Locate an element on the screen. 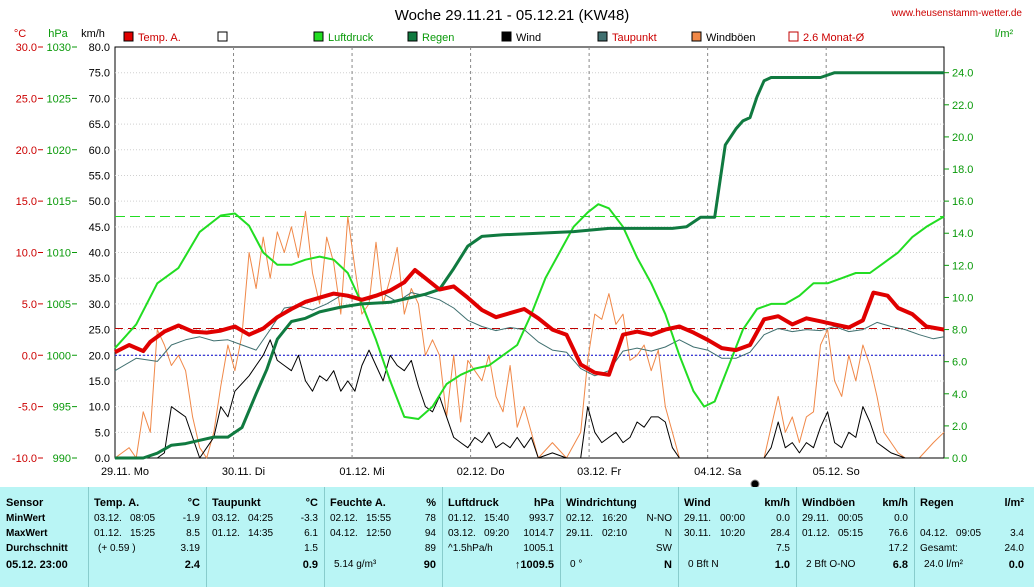 Image resolution: width=1034 pixels, height=587 pixels. hum-max-date: 04.12. is located at coordinates (344, 533).